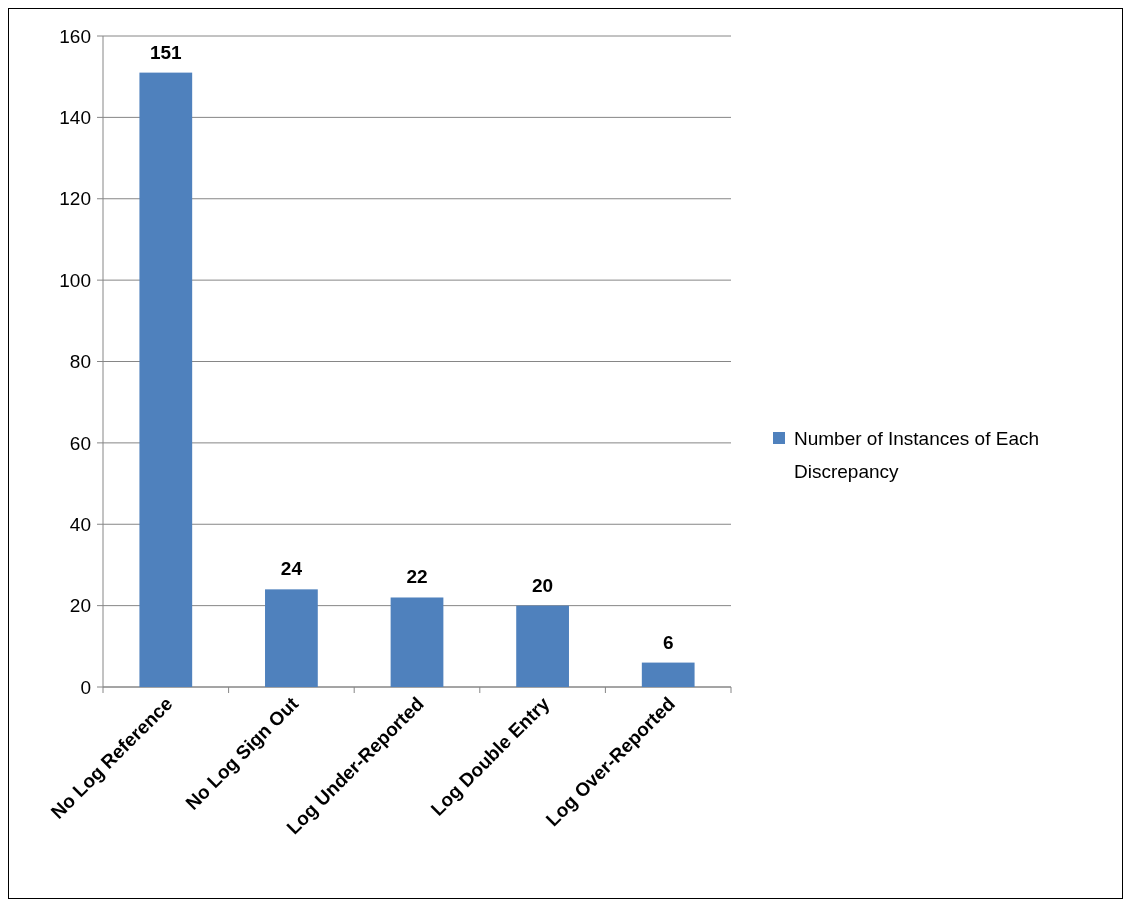 The width and height of the screenshot is (1123, 899). I want to click on y-tick-label: 160, so click(75, 36).